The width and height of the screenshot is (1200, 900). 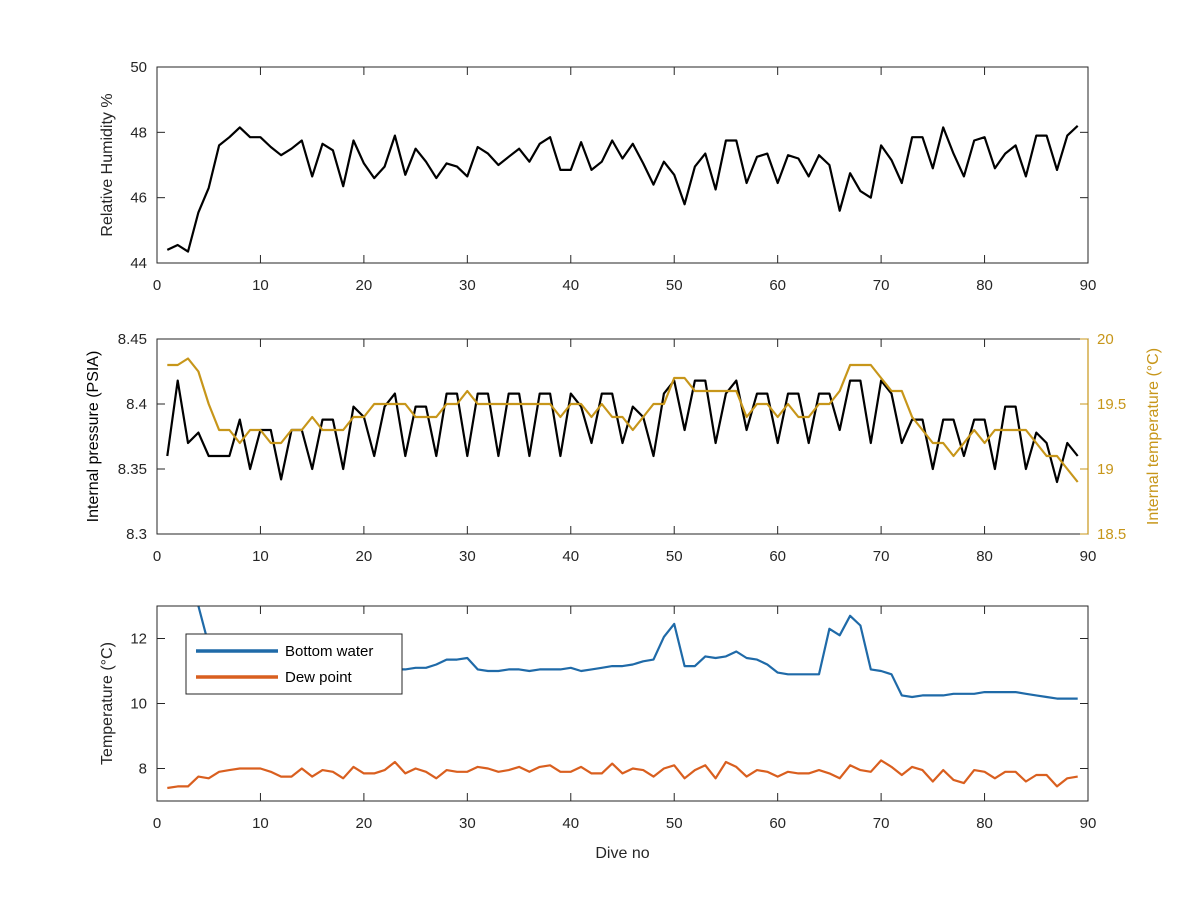 What do you see at coordinates (319, 677) in the screenshot?
I see `legend-entry-label: Dew point` at bounding box center [319, 677].